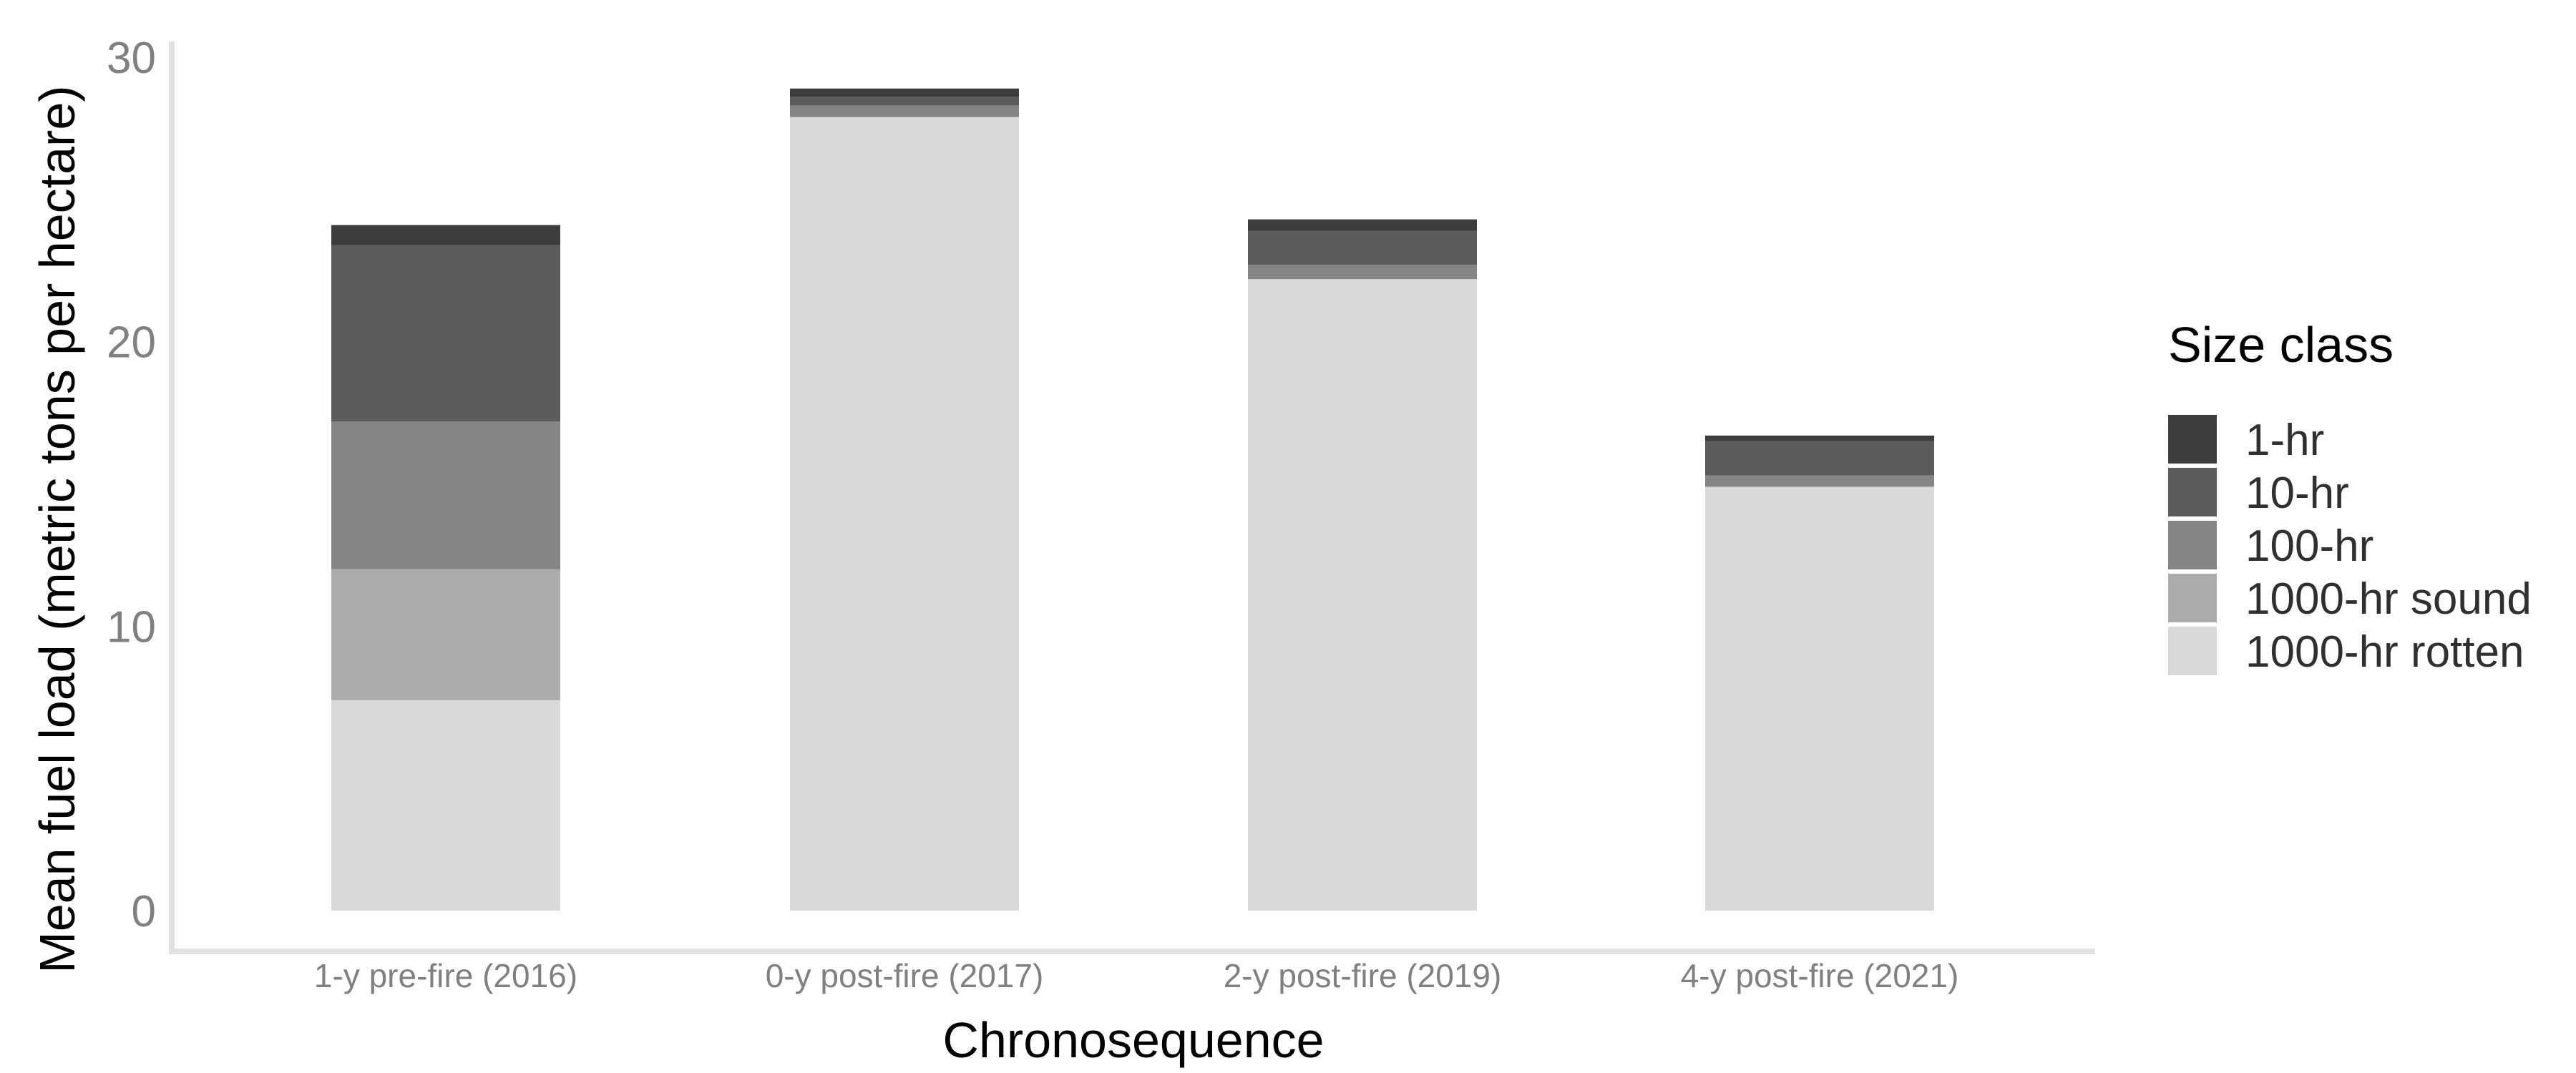 The width and height of the screenshot is (2576, 1073). Describe the element at coordinates (131, 343) in the screenshot. I see `y-tick-label: 20` at that location.